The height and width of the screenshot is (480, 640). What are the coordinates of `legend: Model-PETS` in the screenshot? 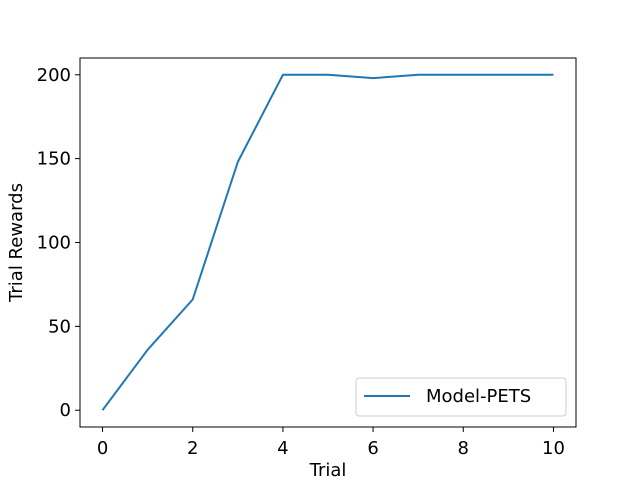 It's located at (461, 397).